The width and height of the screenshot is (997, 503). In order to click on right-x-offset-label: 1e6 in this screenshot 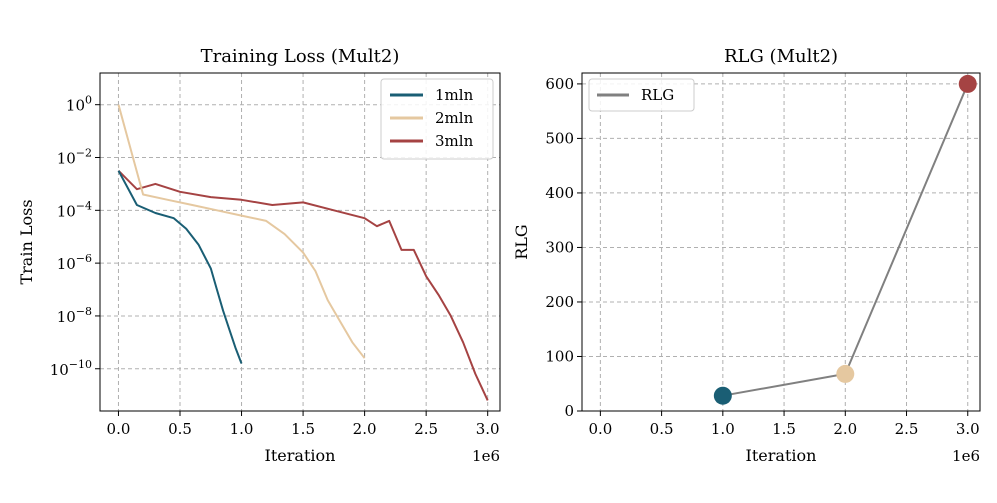, I will do `click(966, 456)`.